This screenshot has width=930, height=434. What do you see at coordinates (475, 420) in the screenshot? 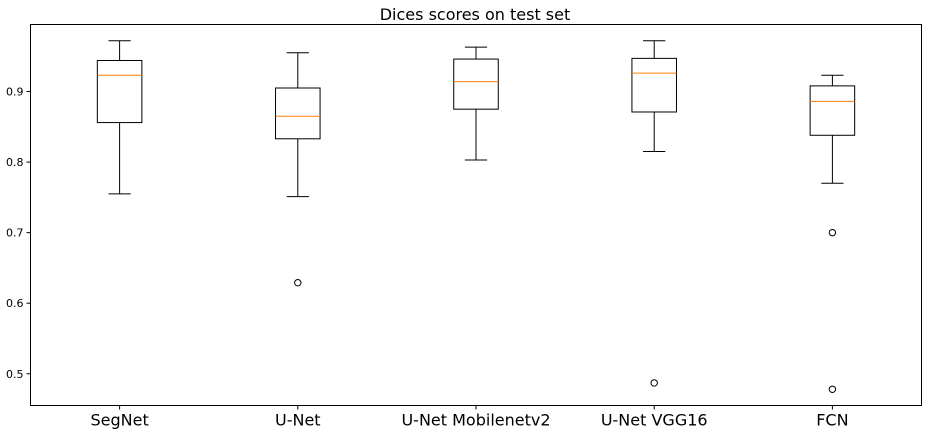
I see `x-tick-label: U-Net Mobilenetv2` at bounding box center [475, 420].